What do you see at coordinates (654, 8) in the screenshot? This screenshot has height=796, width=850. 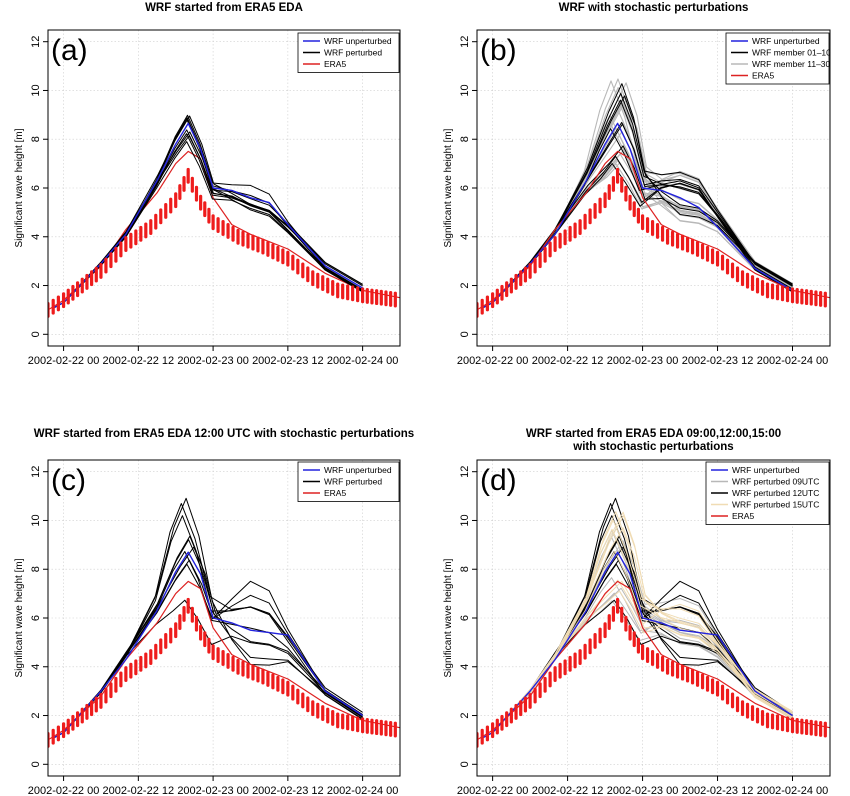 I see `panel-title-b-0: WRF with stochastic perturbations` at bounding box center [654, 8].